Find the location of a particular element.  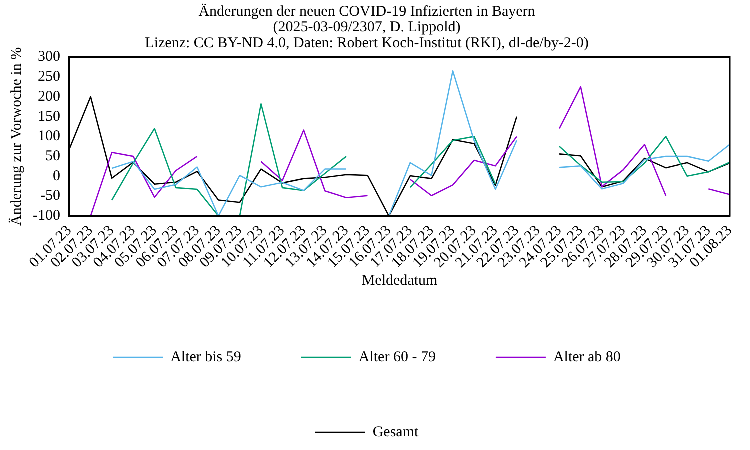

text: Änderungen der neuen COVID-19 Infizierten in Bayern is located at coordinates (367, 12).